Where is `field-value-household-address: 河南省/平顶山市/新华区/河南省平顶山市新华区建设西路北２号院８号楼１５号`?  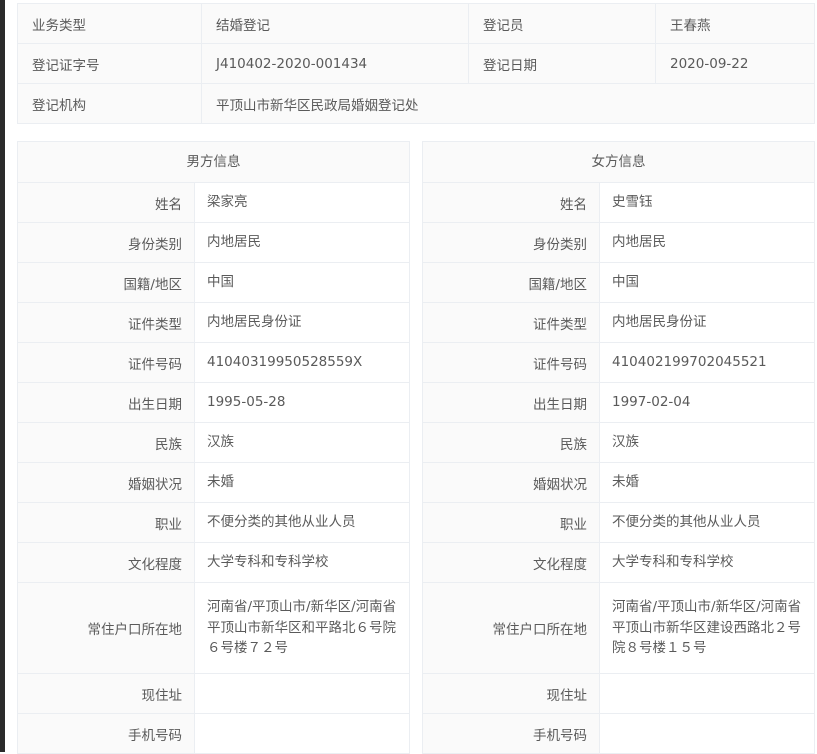
field-value-household-address: 河南省/平顶山市/新华区/河南省平顶山市新华区建设西路北２号院８号楼１５号 is located at coordinates (706, 628).